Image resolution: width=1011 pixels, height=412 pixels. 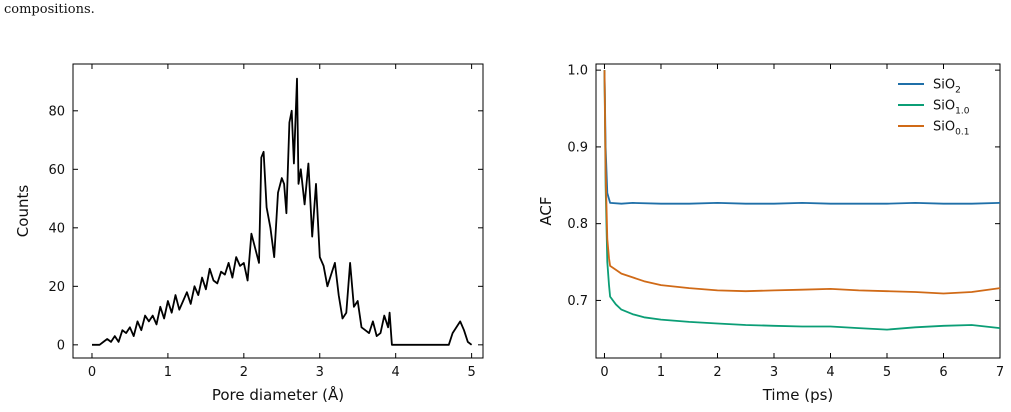 I want to click on y-tick-label: 0.7, so click(x=577, y=301).